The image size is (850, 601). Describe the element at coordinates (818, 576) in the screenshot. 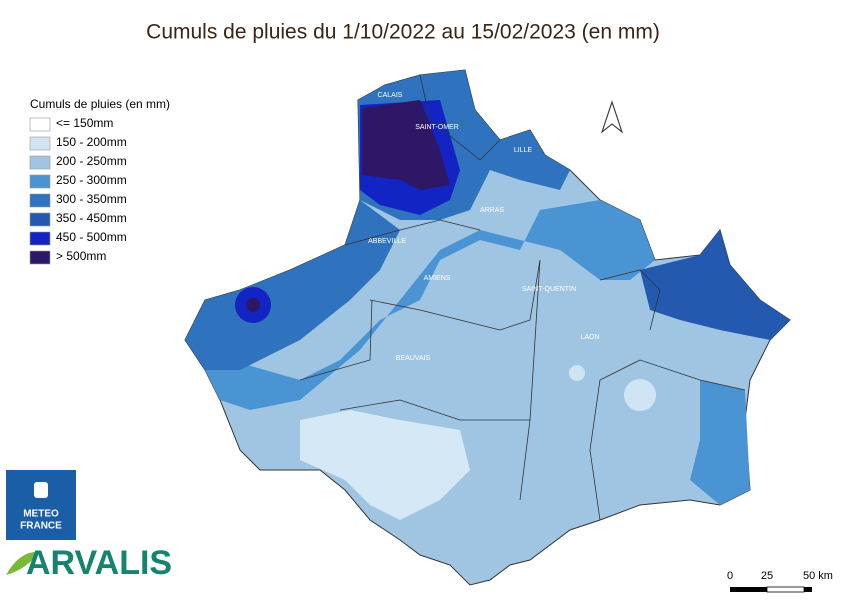

I see `scale-label: 50 km` at that location.